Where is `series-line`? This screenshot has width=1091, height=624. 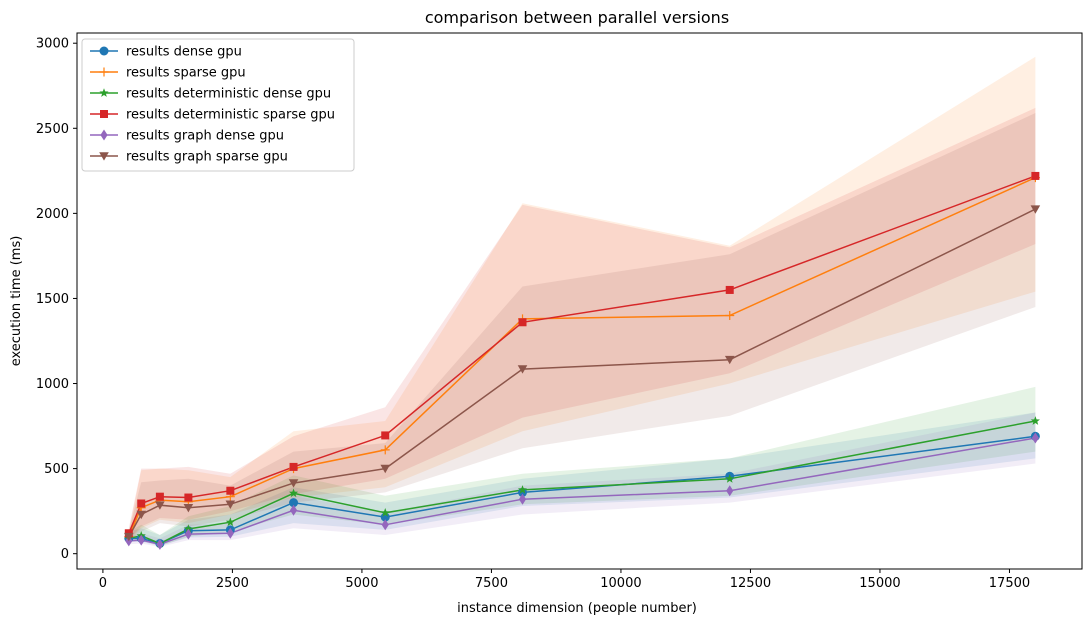
series-line is located at coordinates (582, 491).